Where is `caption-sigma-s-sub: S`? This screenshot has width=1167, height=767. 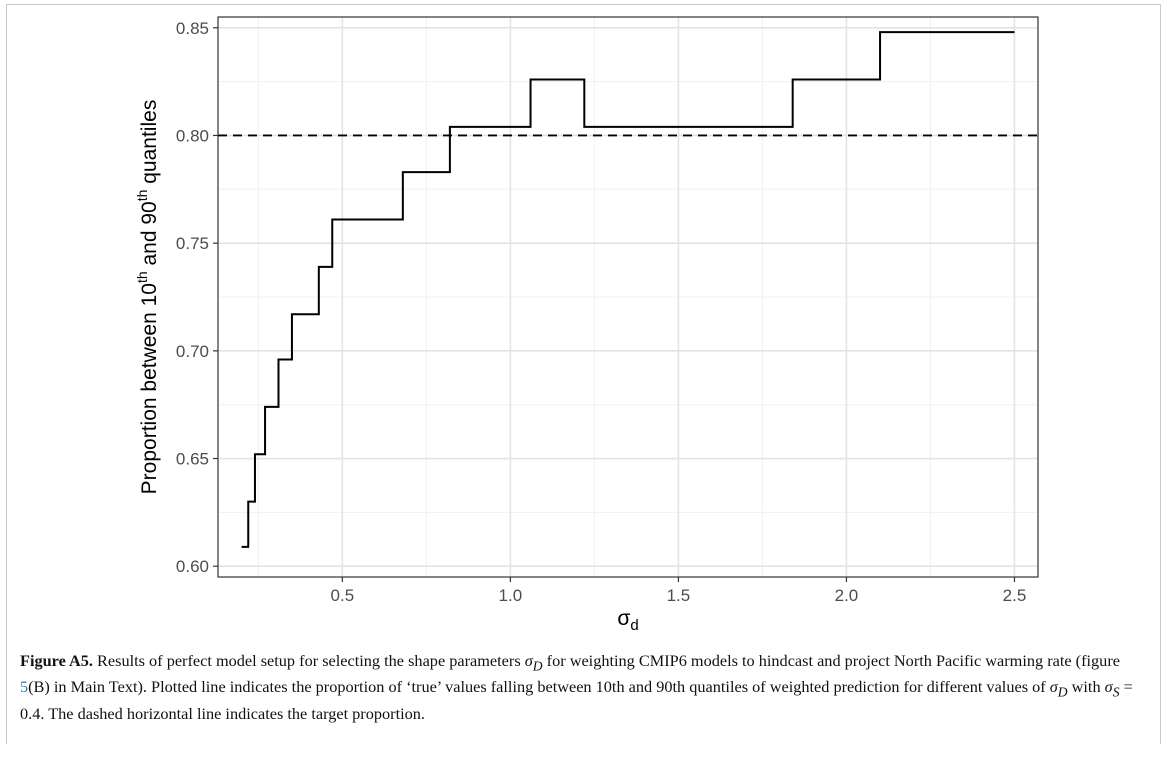 caption-sigma-s-sub: S is located at coordinates (1116, 692).